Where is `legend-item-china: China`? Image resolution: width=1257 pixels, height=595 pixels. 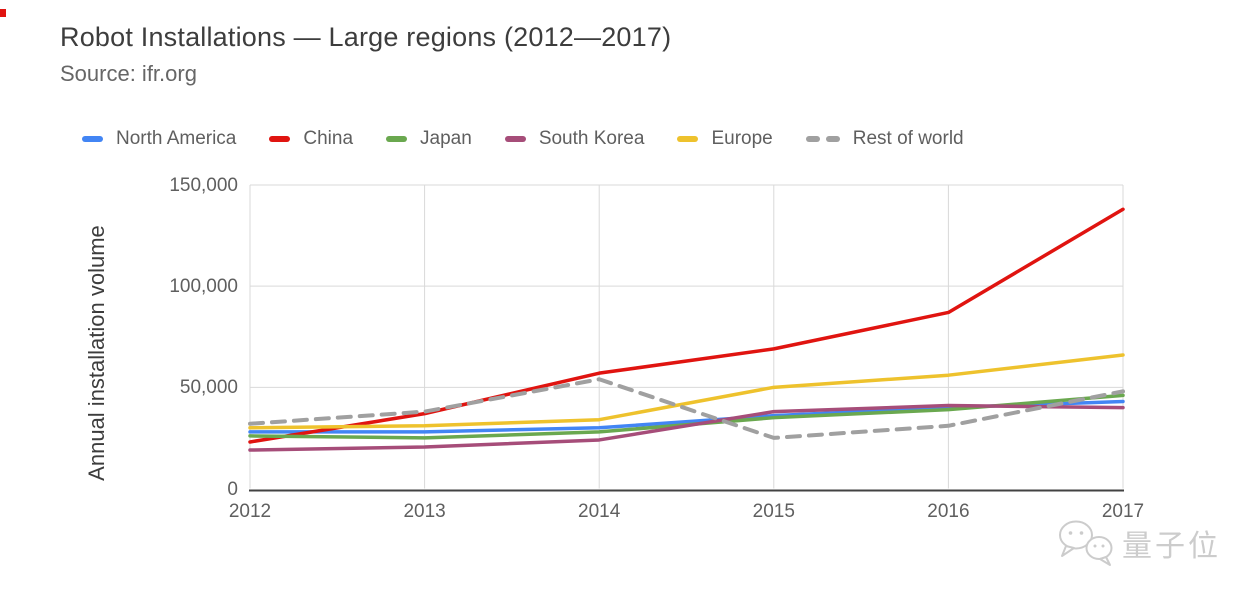 legend-item-china: China is located at coordinates (311, 139).